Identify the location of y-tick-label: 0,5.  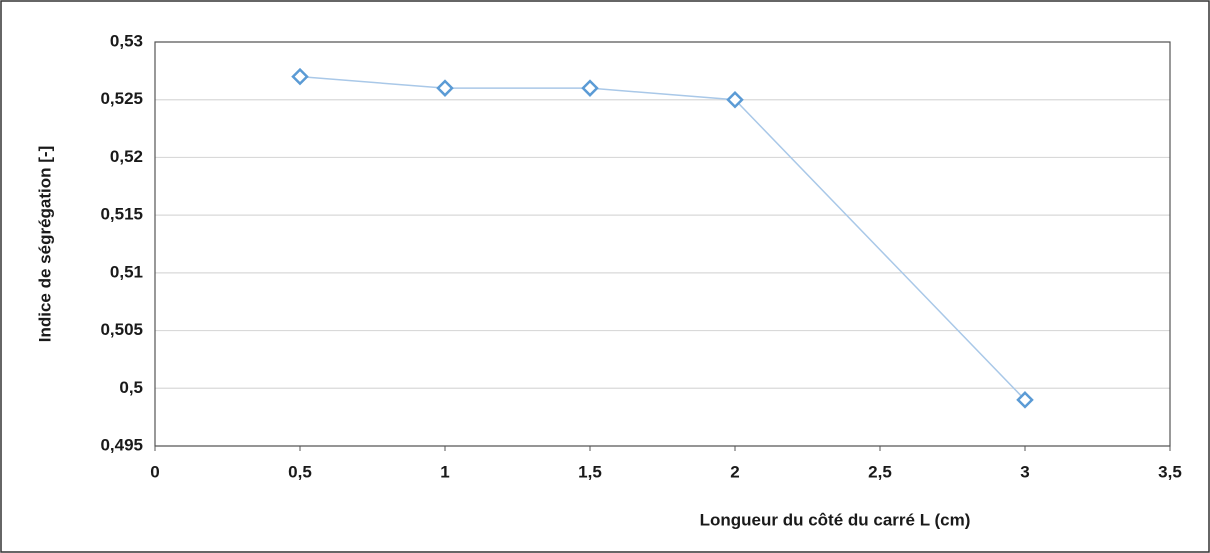
(131, 387).